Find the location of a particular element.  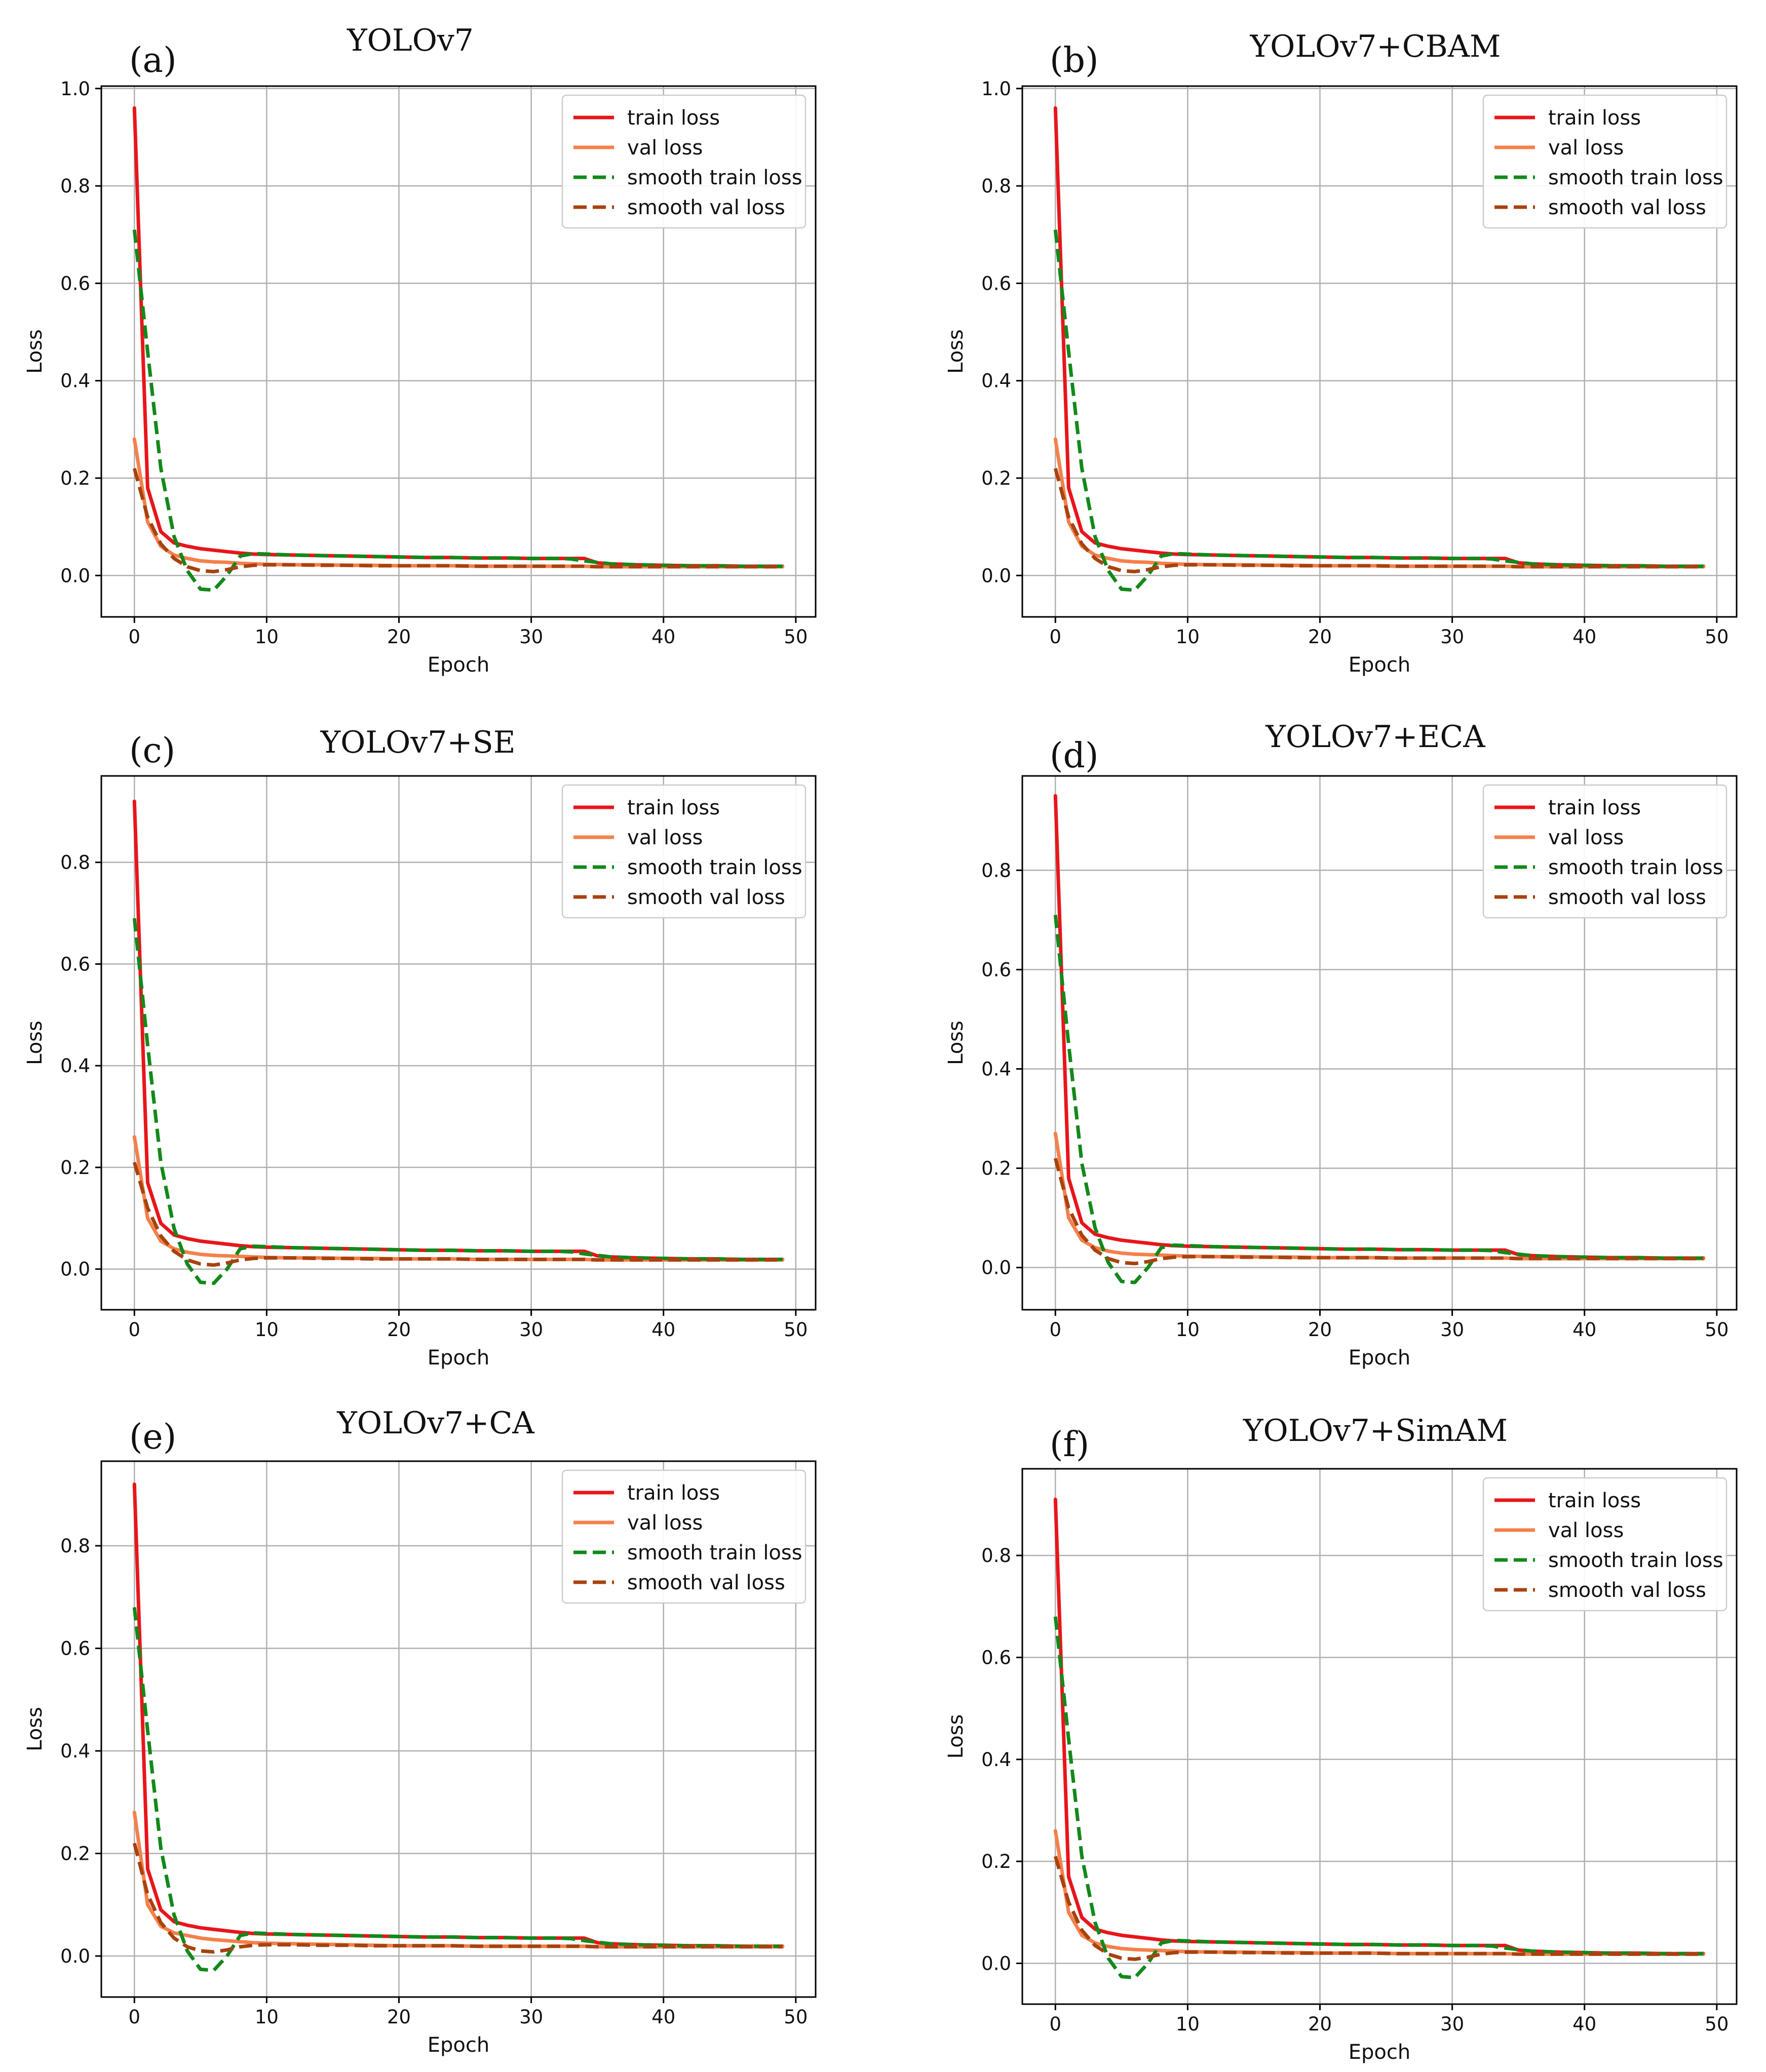

chart-title: YOLOv7+CBAM is located at coordinates (1375, 47).